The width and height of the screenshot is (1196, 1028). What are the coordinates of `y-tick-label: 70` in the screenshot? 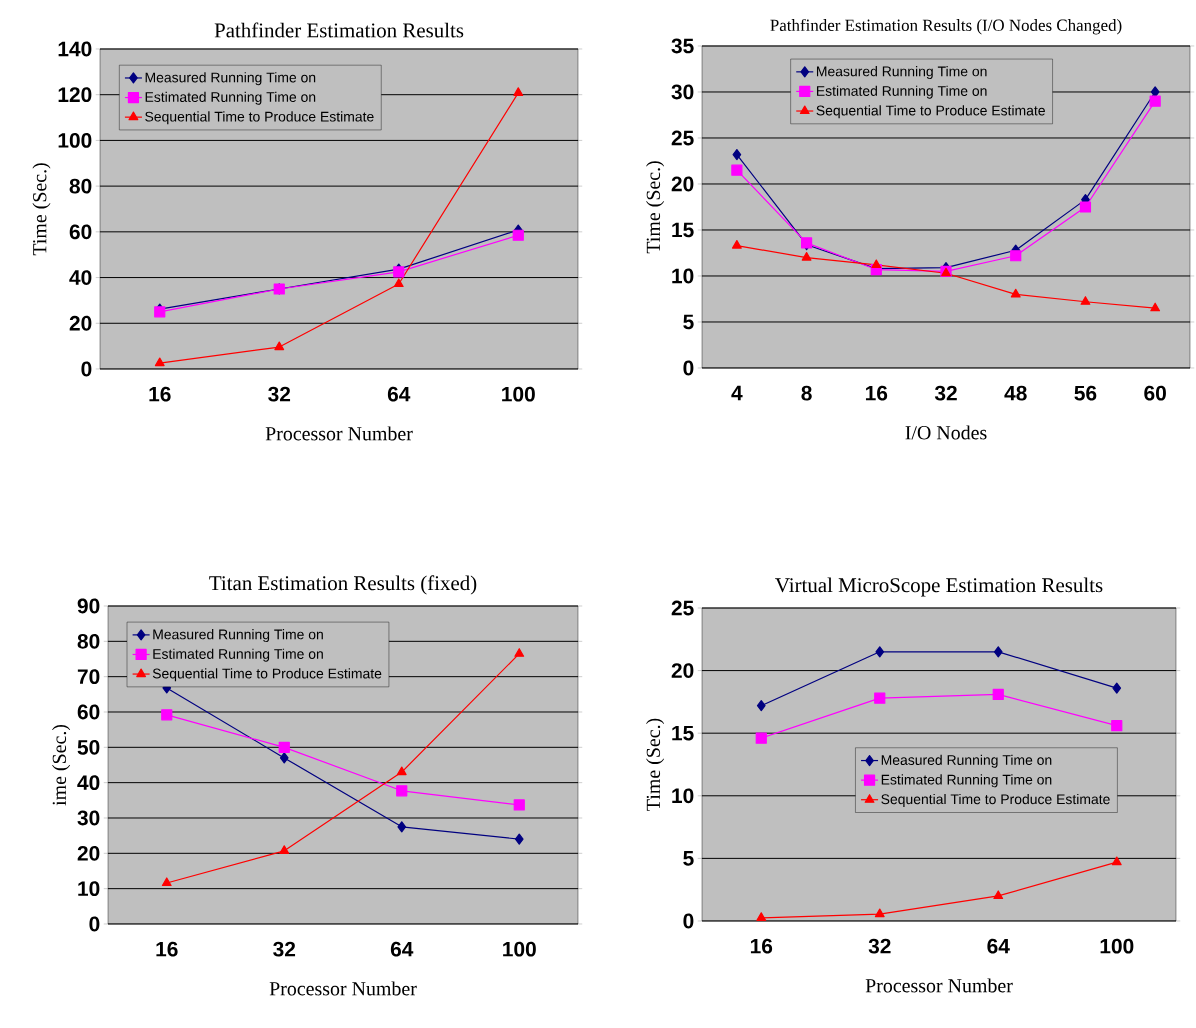 It's located at (88, 677).